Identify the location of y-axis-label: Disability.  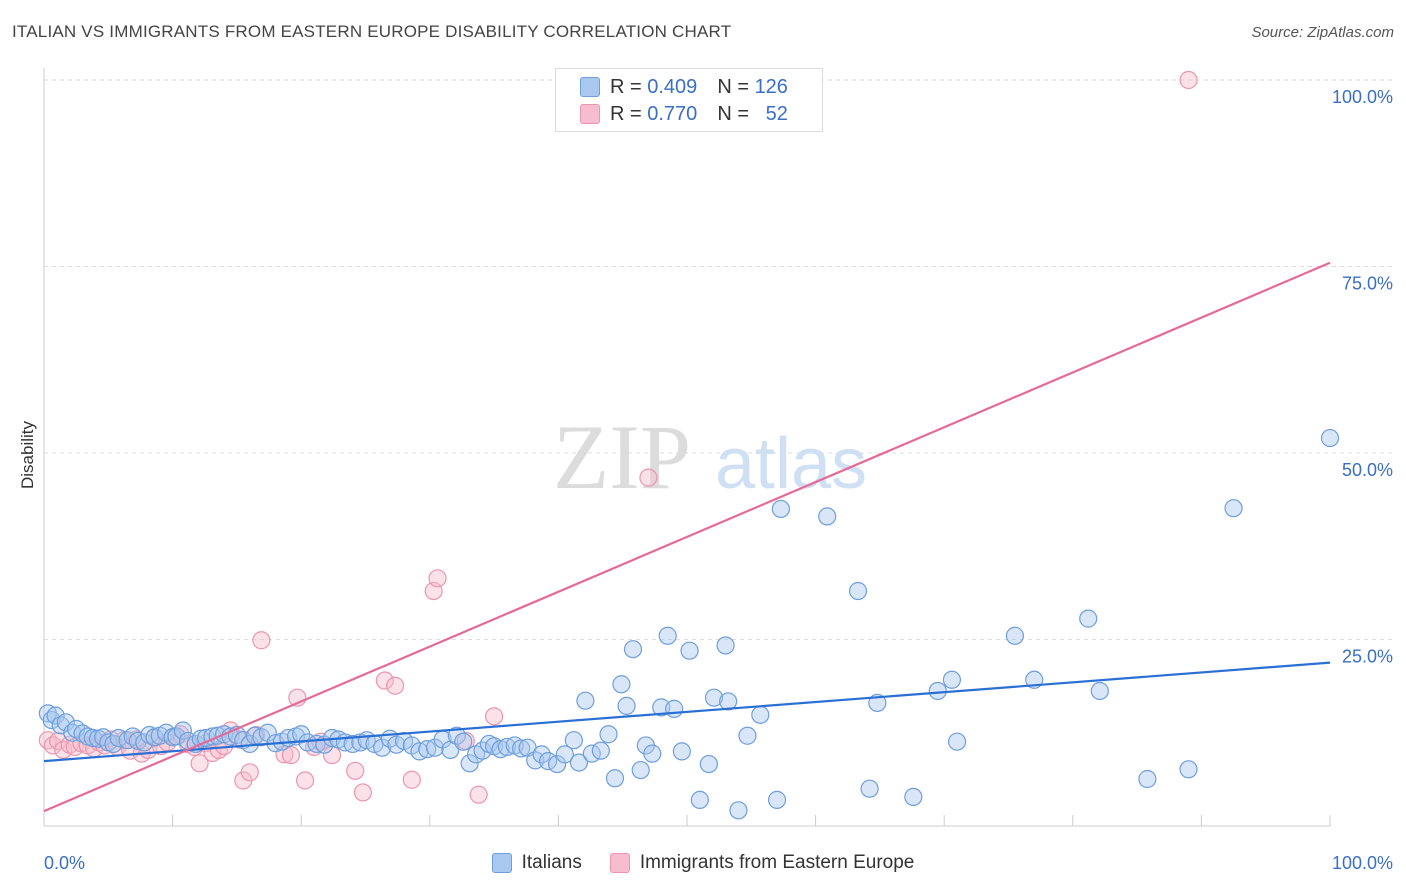
(27, 455).